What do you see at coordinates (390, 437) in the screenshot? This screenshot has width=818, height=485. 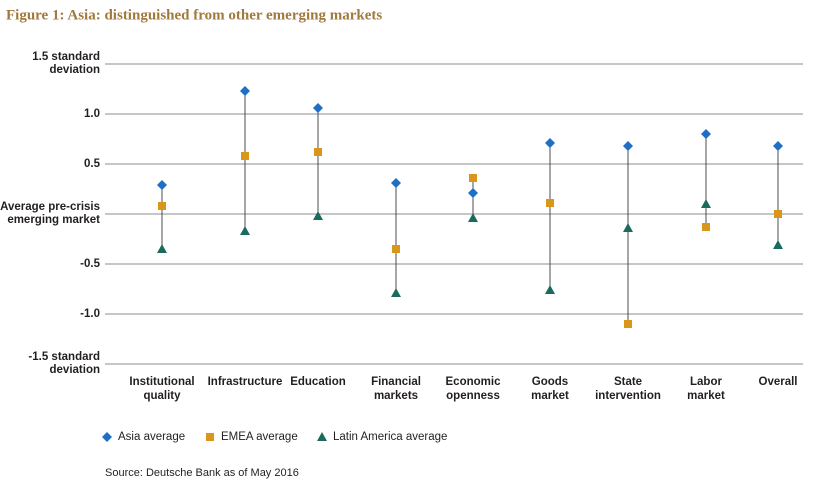 I see `legend-label: Latin America average` at bounding box center [390, 437].